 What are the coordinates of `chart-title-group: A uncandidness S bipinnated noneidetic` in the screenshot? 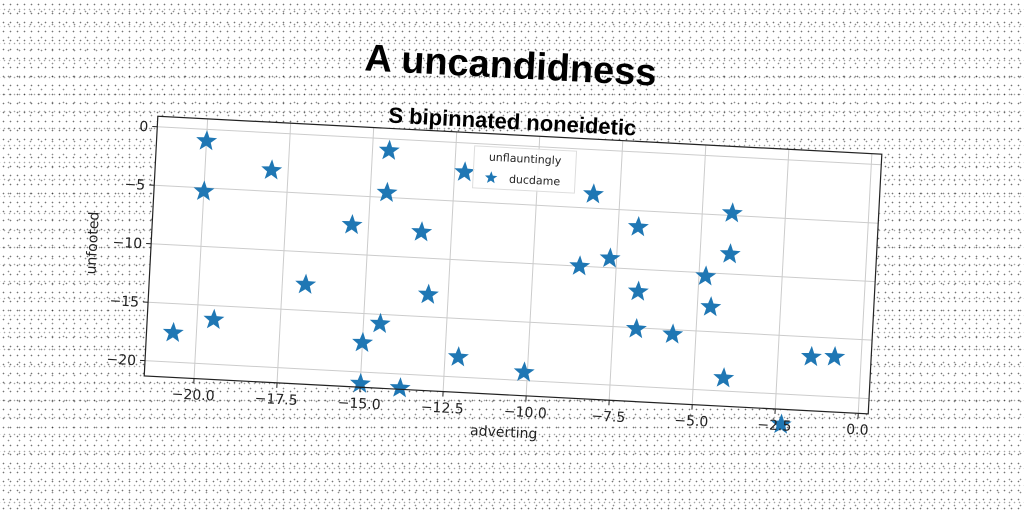 It's located at (511, 88).